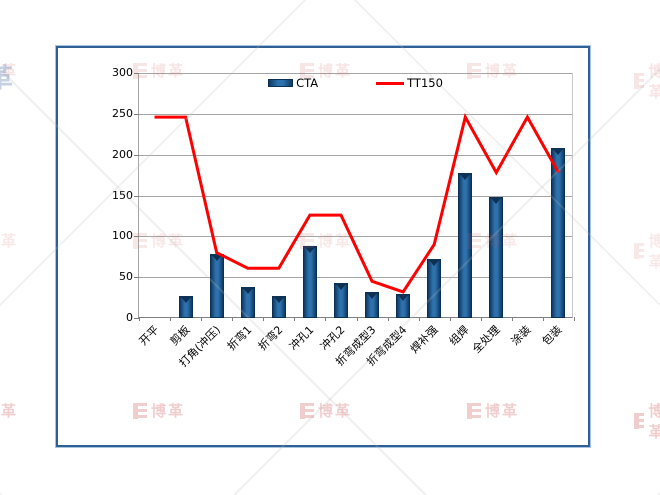 The image size is (660, 495). Describe the element at coordinates (180, 336) in the screenshot. I see `x-axis-label: 剪板` at that location.